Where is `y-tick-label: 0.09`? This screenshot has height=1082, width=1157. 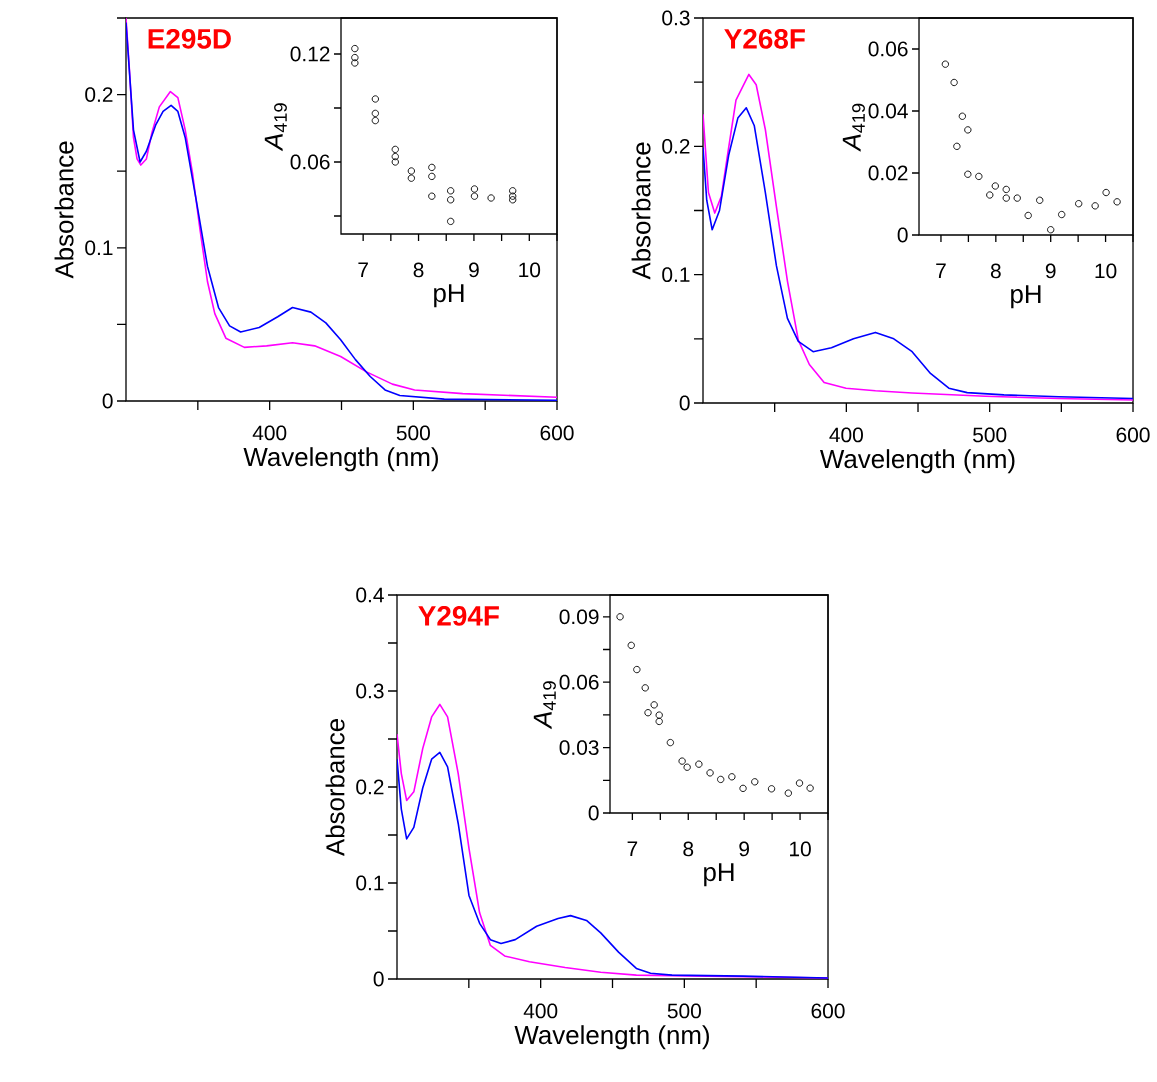 y-tick-label: 0.09 is located at coordinates (579, 617).